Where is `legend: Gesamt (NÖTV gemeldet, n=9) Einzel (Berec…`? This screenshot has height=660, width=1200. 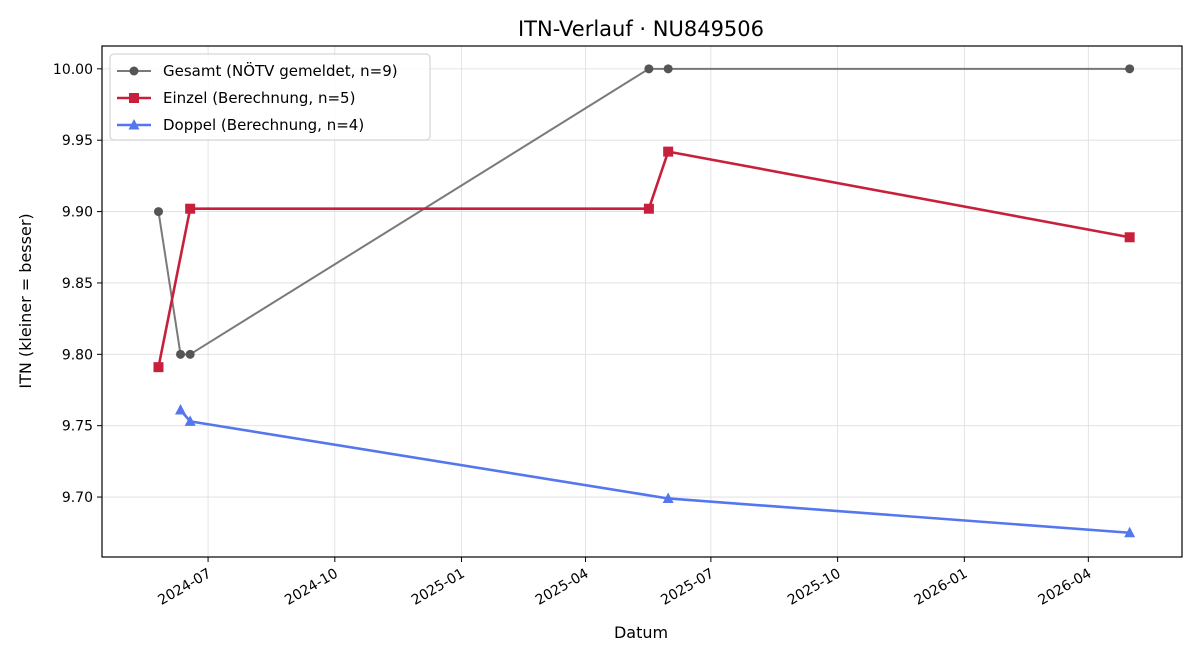
legend: Gesamt (NÖTV gemeldet, n=9) Einzel (Berec… is located at coordinates (270, 97).